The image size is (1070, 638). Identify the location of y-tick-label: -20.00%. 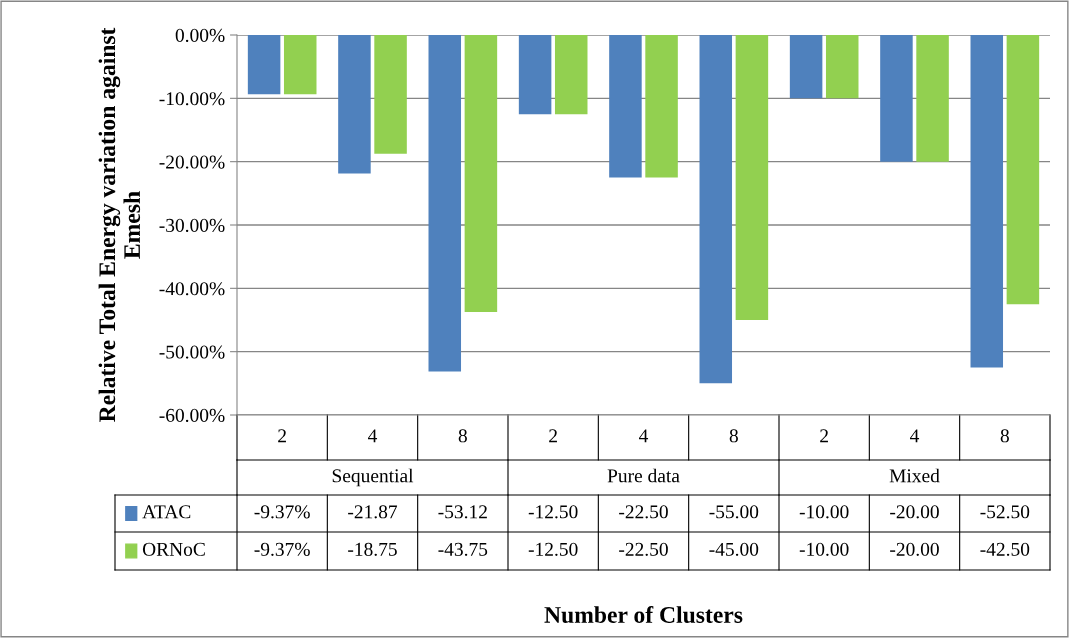
(192, 162).